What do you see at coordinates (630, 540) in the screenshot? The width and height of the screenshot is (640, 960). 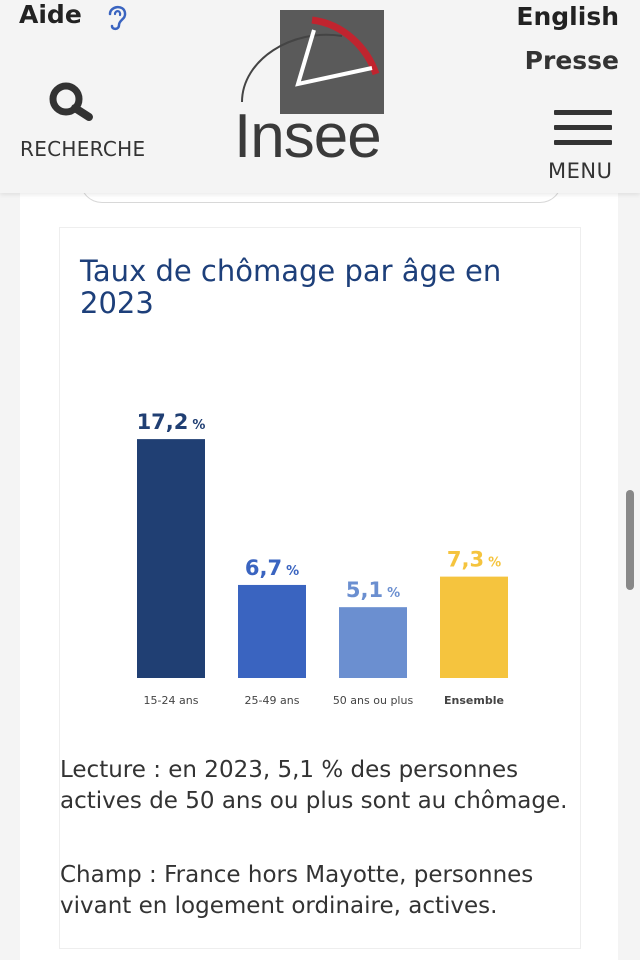 I see `scrollbar` at bounding box center [630, 540].